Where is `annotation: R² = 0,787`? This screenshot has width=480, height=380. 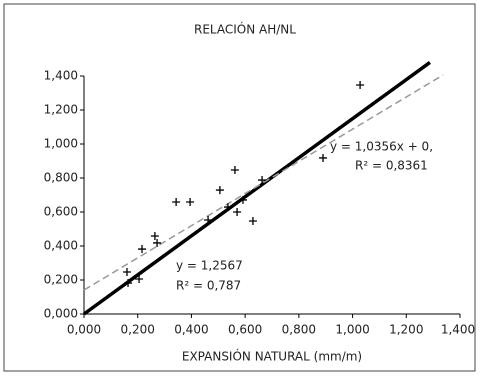 annotation: R² = 0,787 is located at coordinates (208, 286).